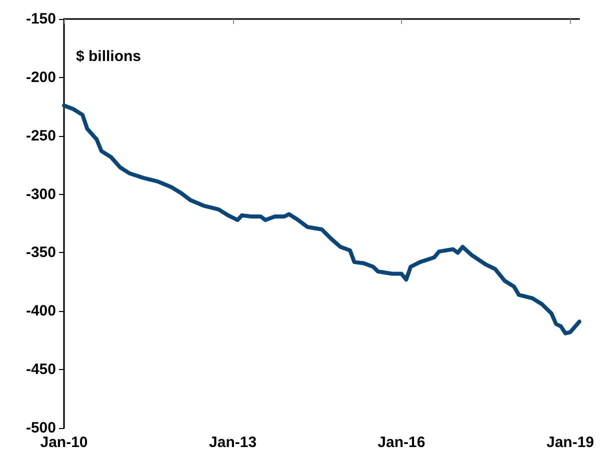  I want to click on y-tick-label: -450, so click(41, 369).